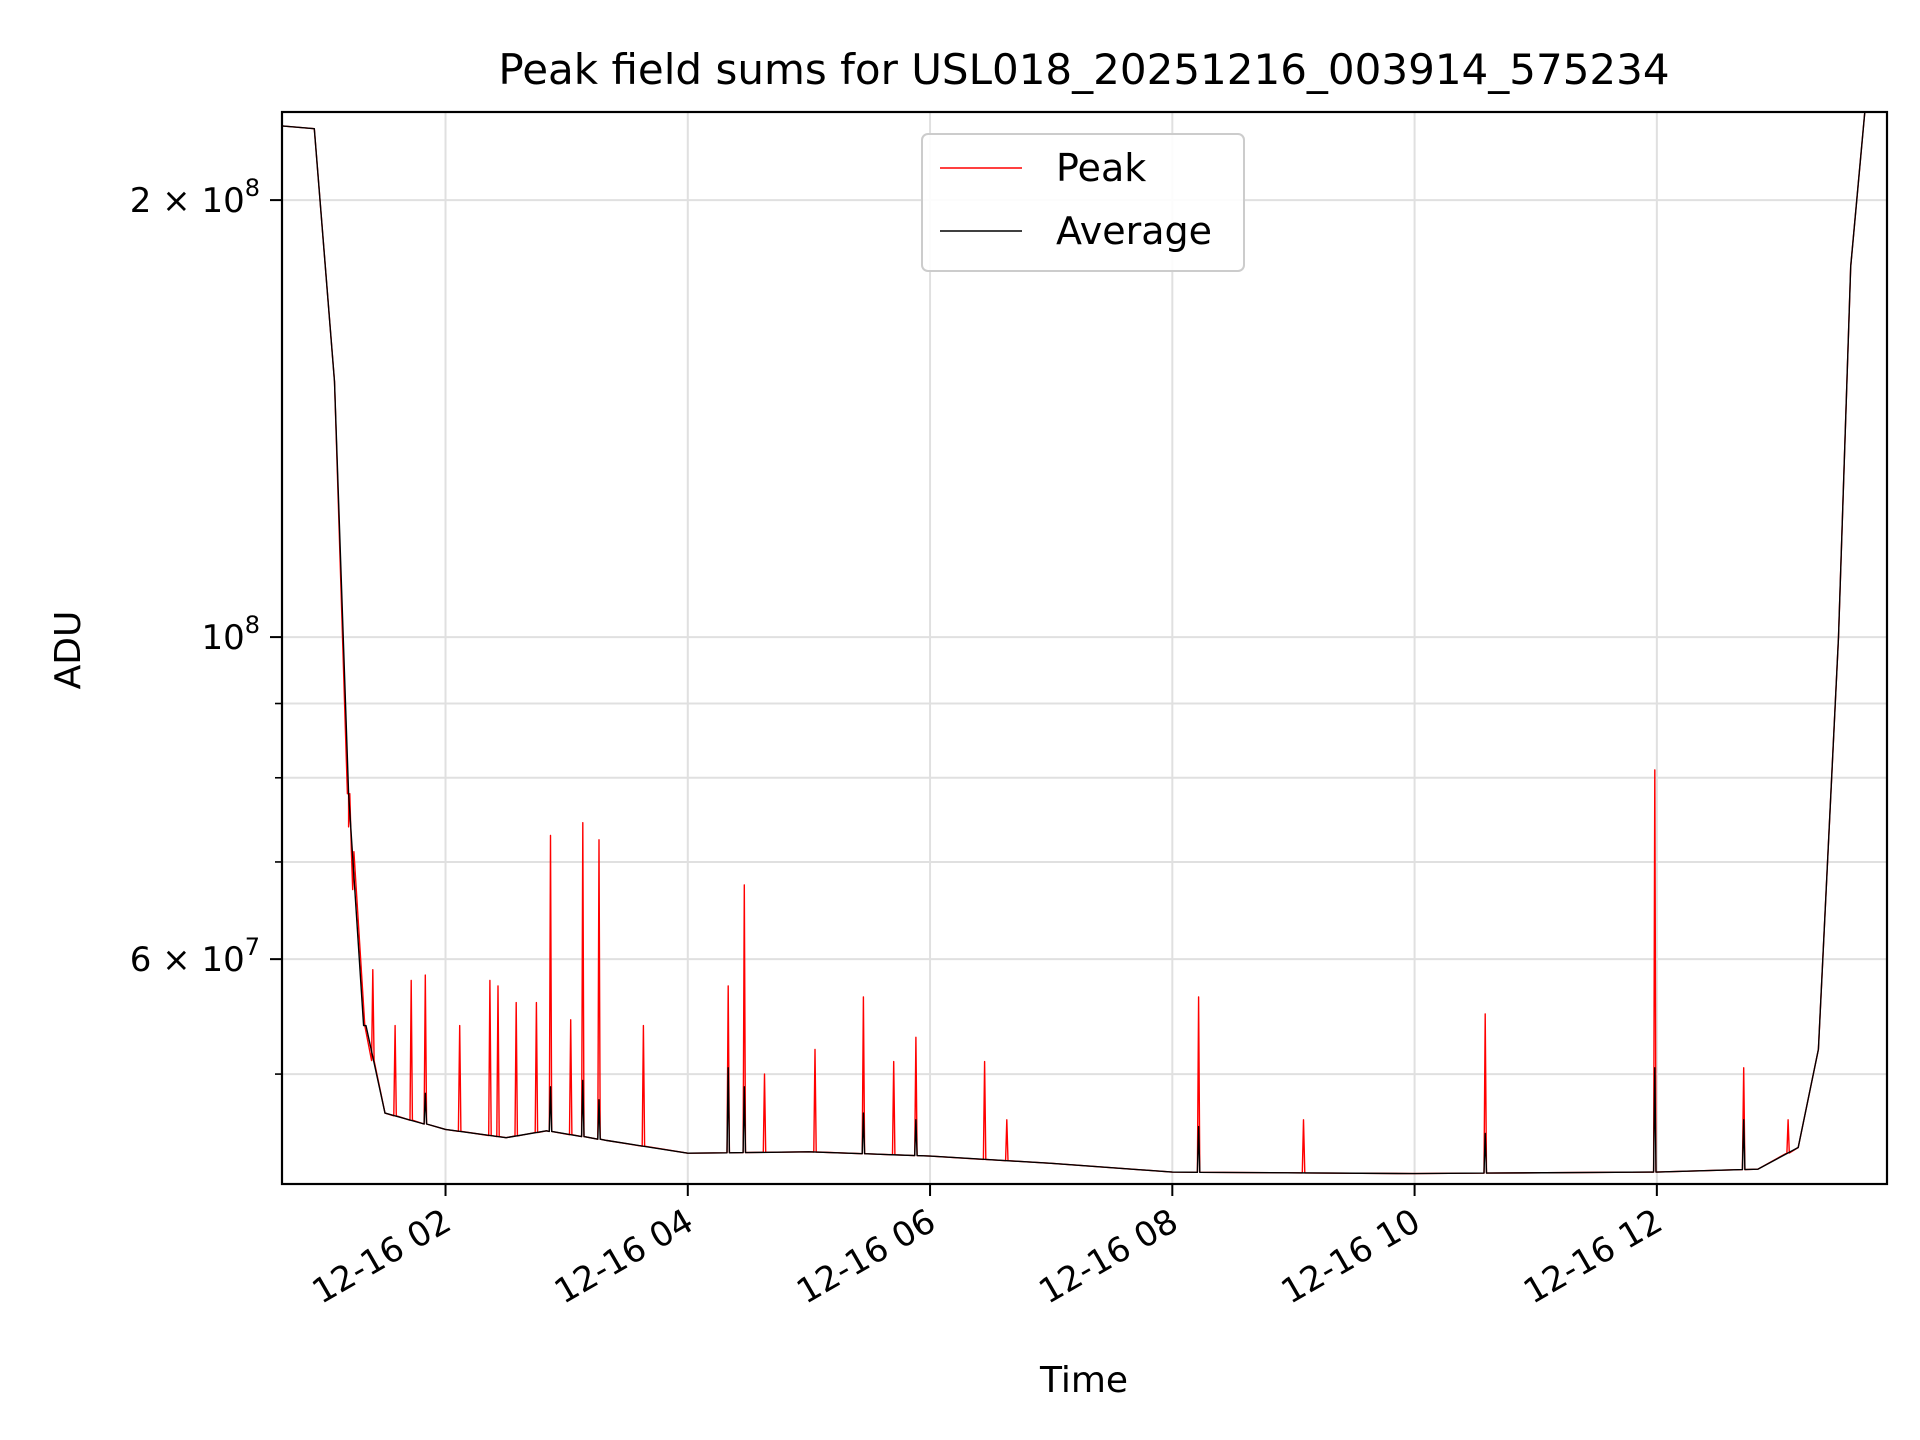 The height and width of the screenshot is (1440, 1920). Describe the element at coordinates (222, 638) in the screenshot. I see `y-tick-label-base: 10` at that location.